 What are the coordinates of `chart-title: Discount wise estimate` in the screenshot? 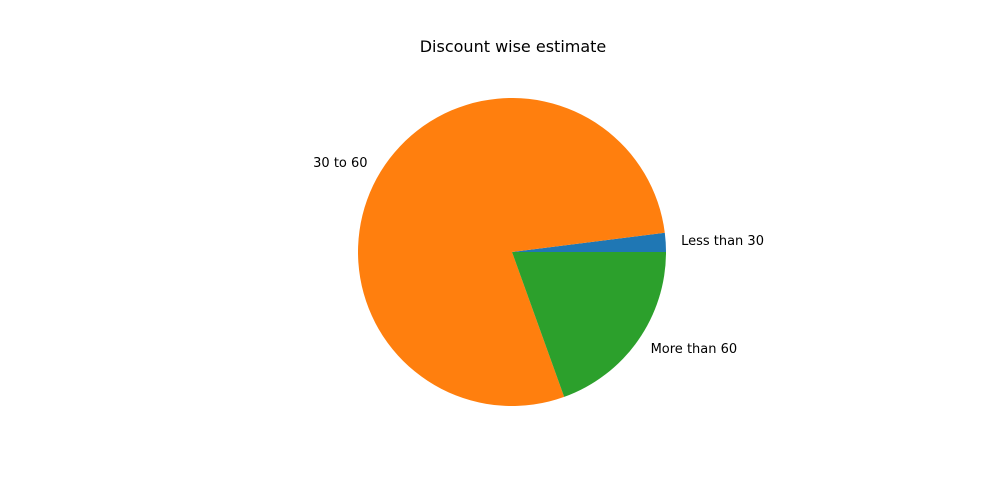 It's located at (513, 46).